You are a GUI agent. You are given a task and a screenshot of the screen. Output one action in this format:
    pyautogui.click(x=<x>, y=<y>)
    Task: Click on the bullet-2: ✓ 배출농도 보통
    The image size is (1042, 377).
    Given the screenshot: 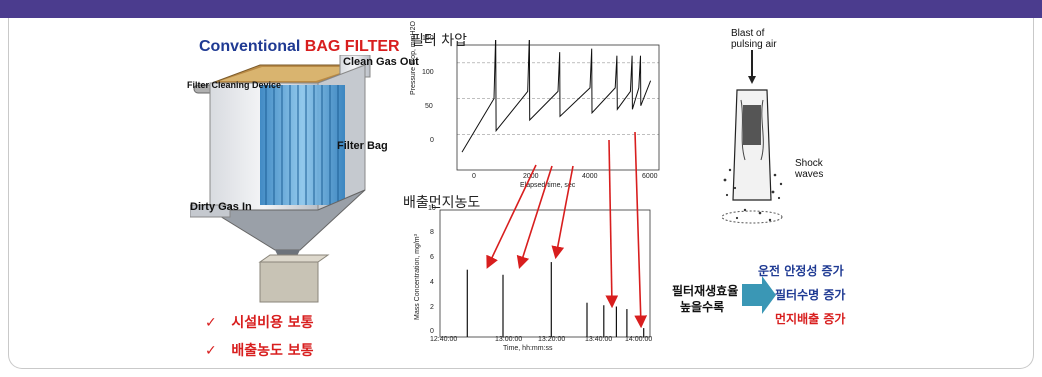 What is the action you would take?
    pyautogui.click(x=259, y=350)
    